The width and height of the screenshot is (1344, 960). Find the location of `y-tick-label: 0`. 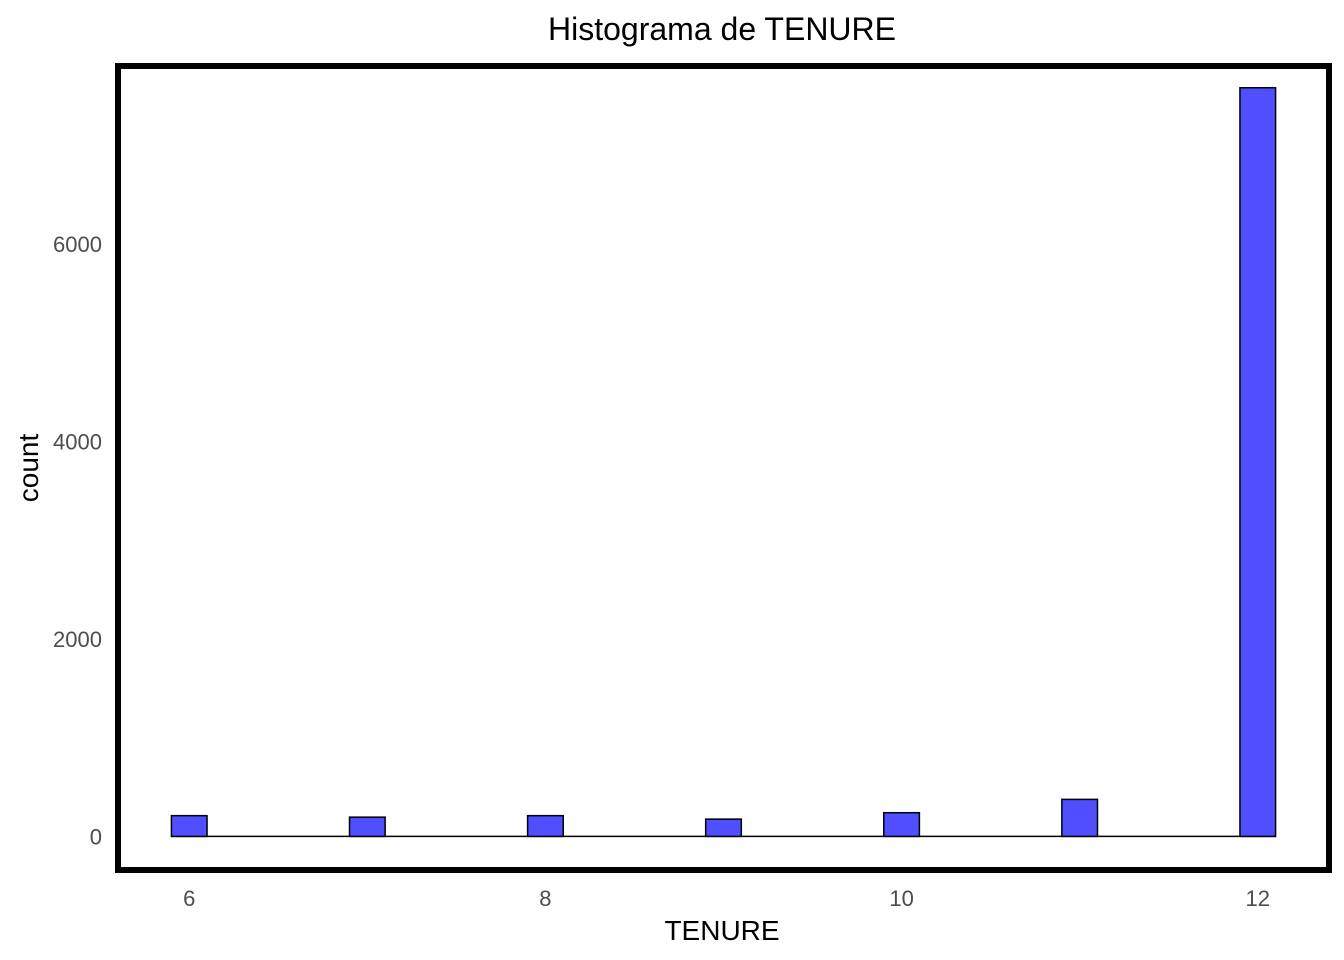

y-tick-label: 0 is located at coordinates (96, 836).